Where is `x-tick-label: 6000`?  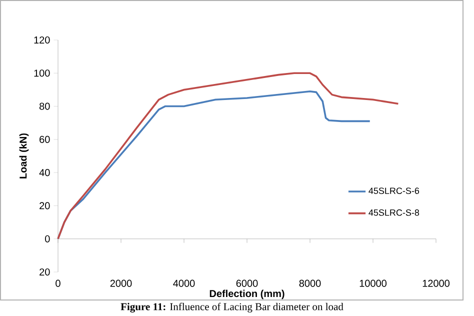
x-tick-label: 6000 is located at coordinates (247, 283).